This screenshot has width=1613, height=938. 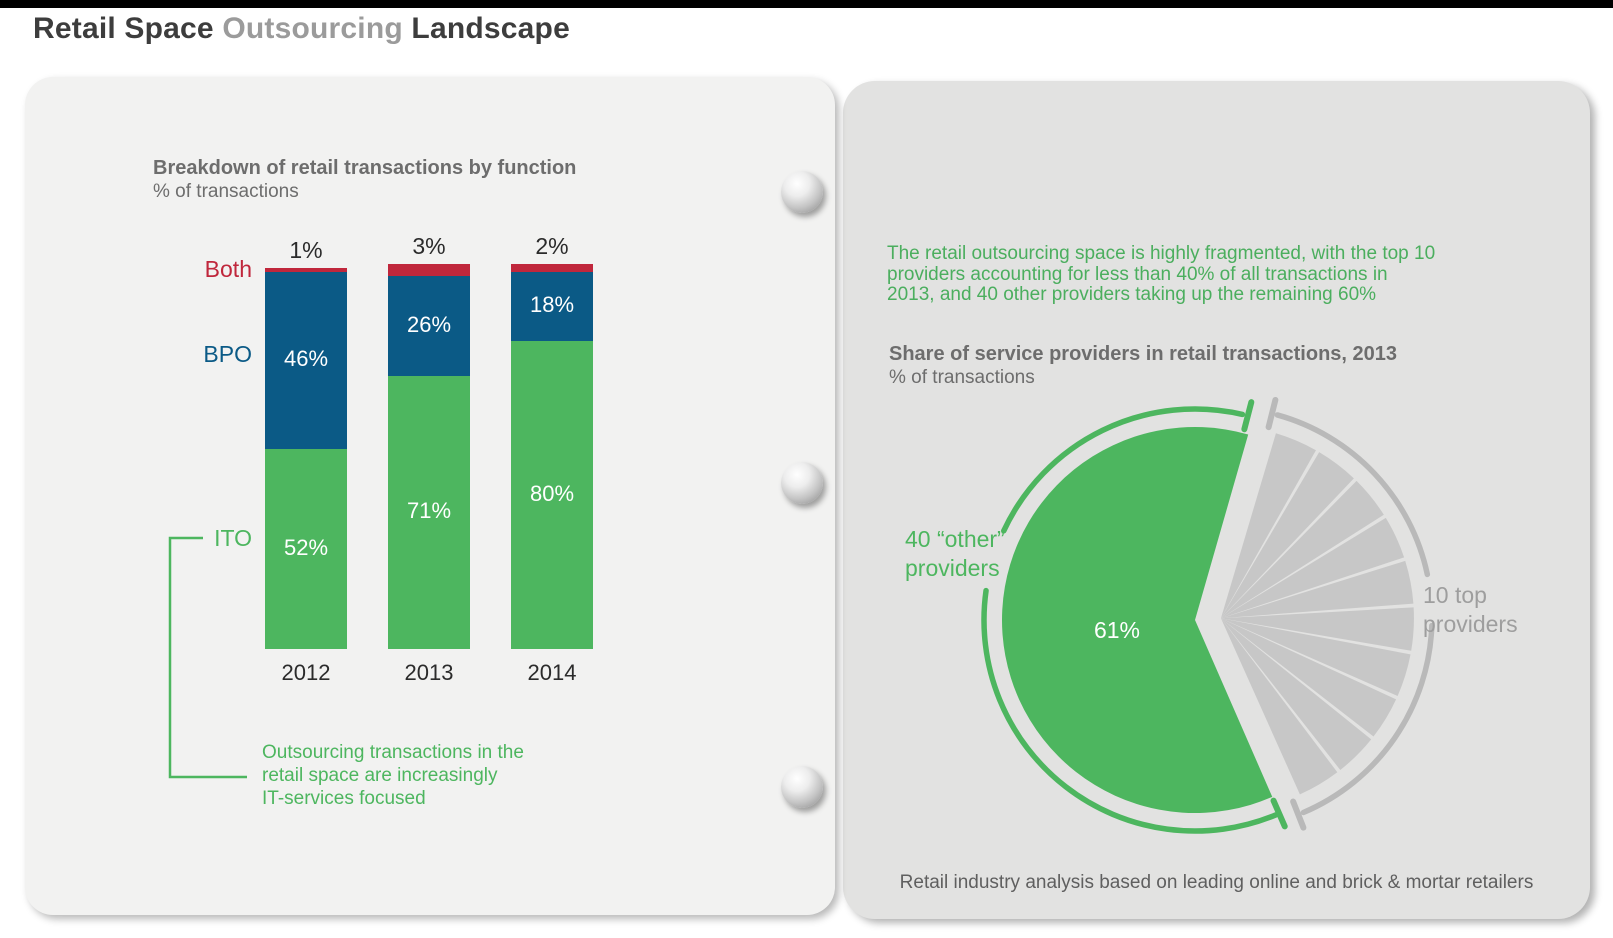 I want to click on legend-label-bpo: BPO, so click(x=227, y=354).